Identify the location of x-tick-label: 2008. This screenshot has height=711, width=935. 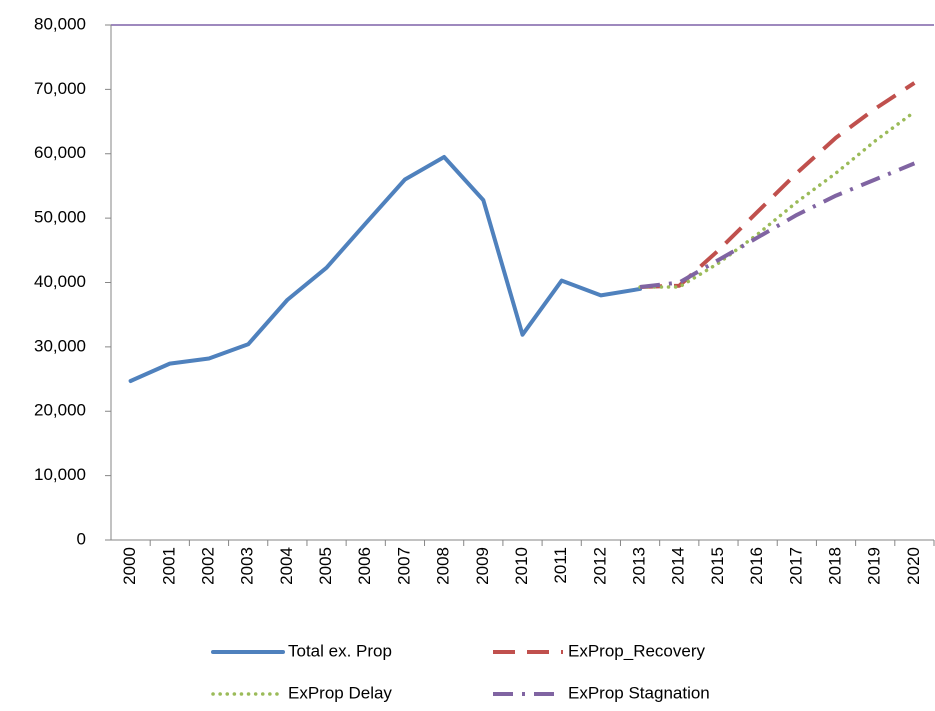
(443, 566).